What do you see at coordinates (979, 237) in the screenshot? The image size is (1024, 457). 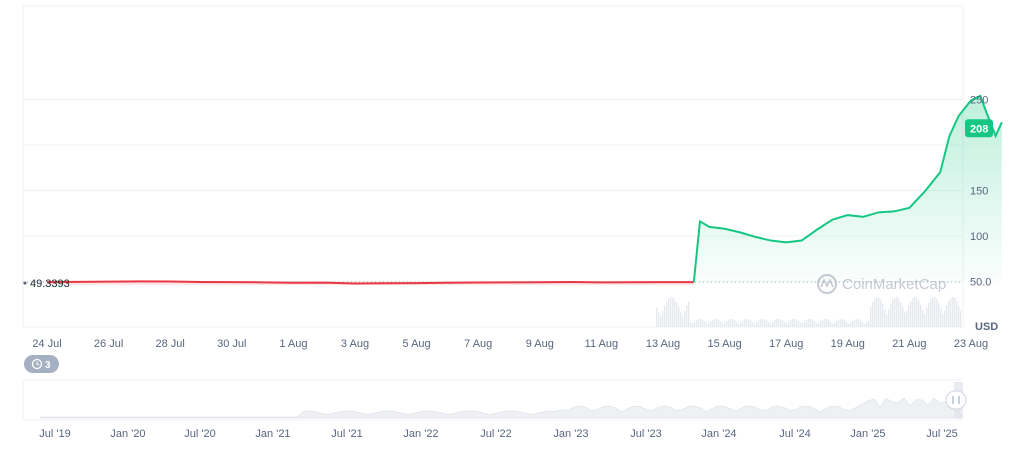 I see `y-tick-label: 100` at bounding box center [979, 237].